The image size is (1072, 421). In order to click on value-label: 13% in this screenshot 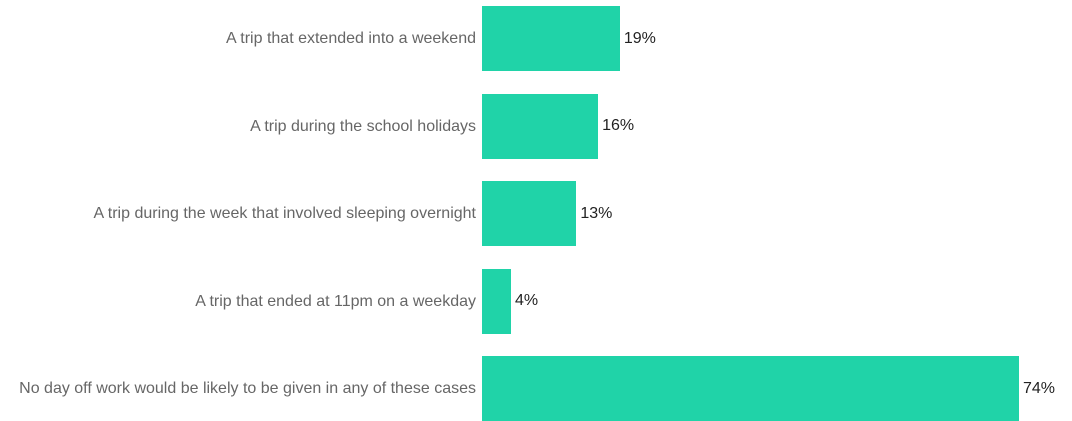, I will do `click(596, 213)`.